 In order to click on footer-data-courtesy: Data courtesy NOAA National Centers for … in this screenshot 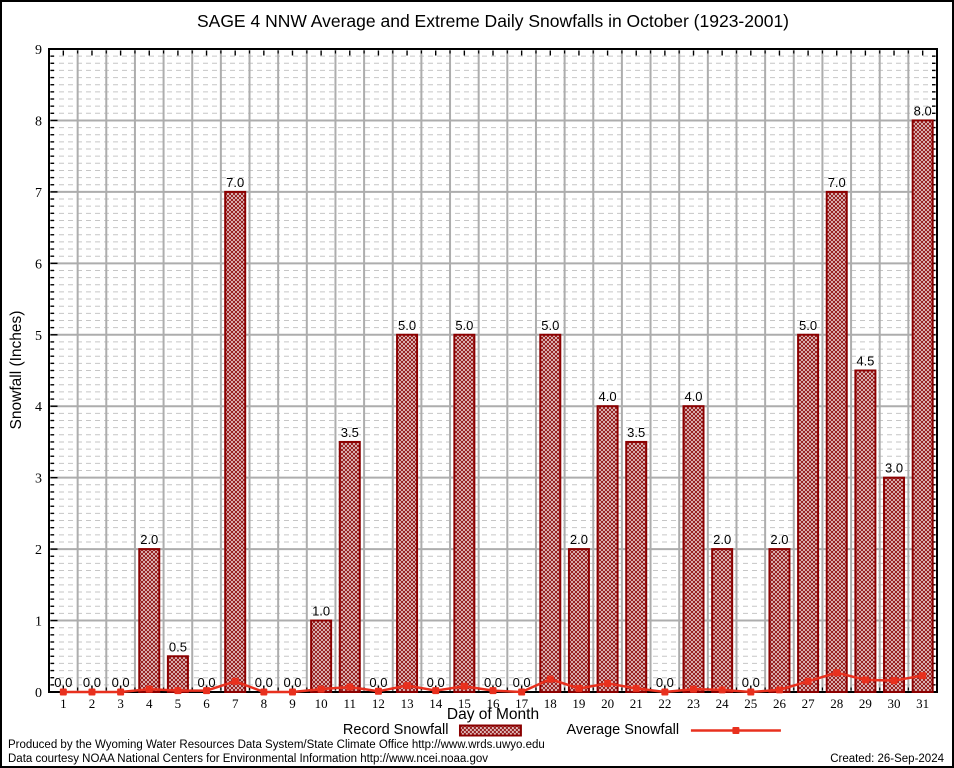, I will do `click(248, 759)`.